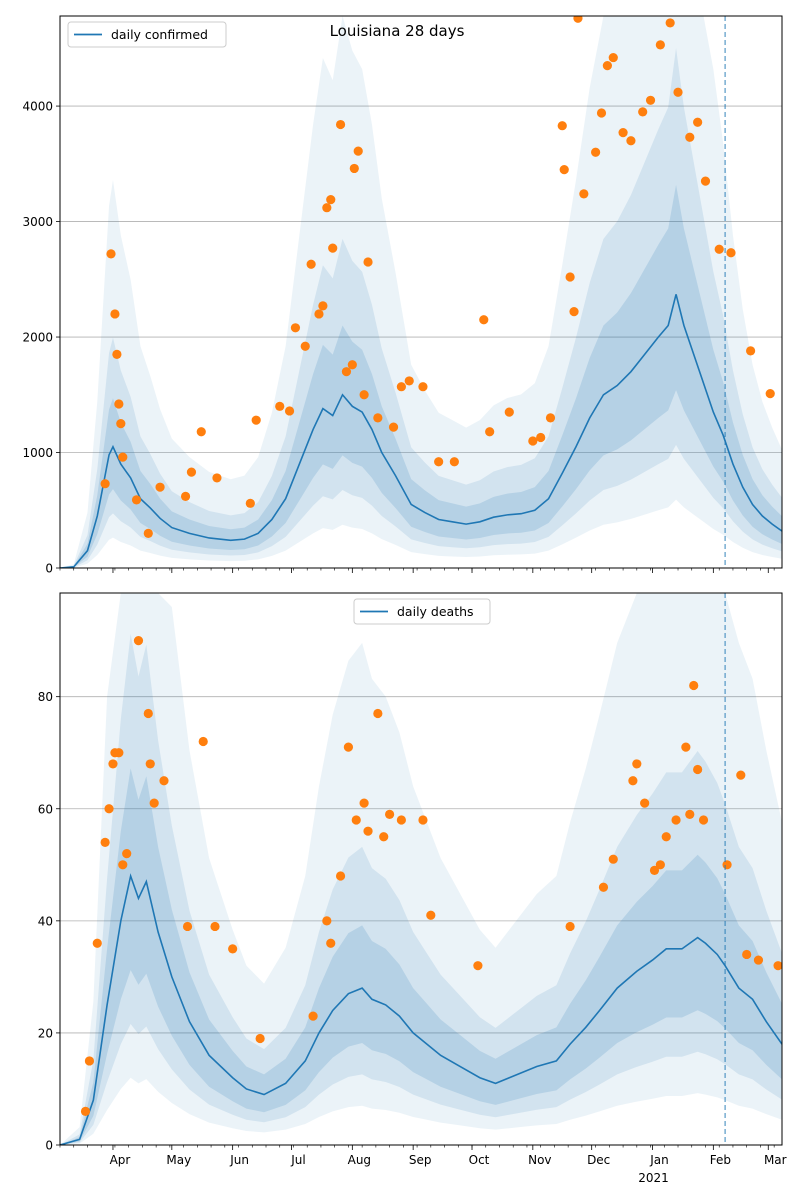 The width and height of the screenshot is (800, 1200). Describe the element at coordinates (775, 1160) in the screenshot. I see `x-tick-label: Mar` at that location.